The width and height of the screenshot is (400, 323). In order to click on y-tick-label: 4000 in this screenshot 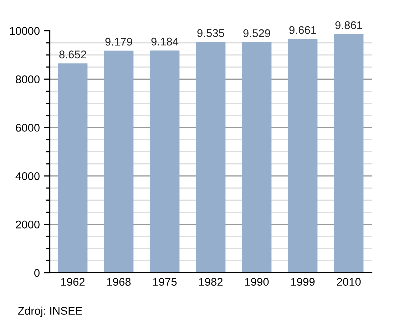, I will do `click(28, 176)`.